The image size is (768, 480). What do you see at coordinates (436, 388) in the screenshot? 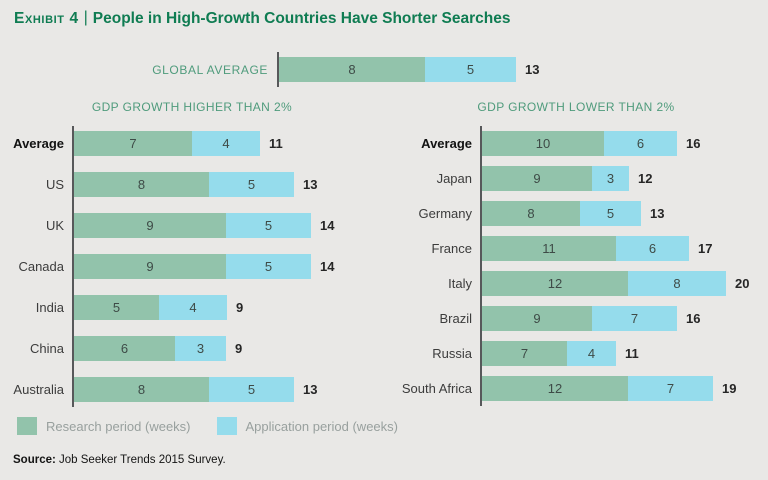
I see `category-label: South Africa` at bounding box center [436, 388].